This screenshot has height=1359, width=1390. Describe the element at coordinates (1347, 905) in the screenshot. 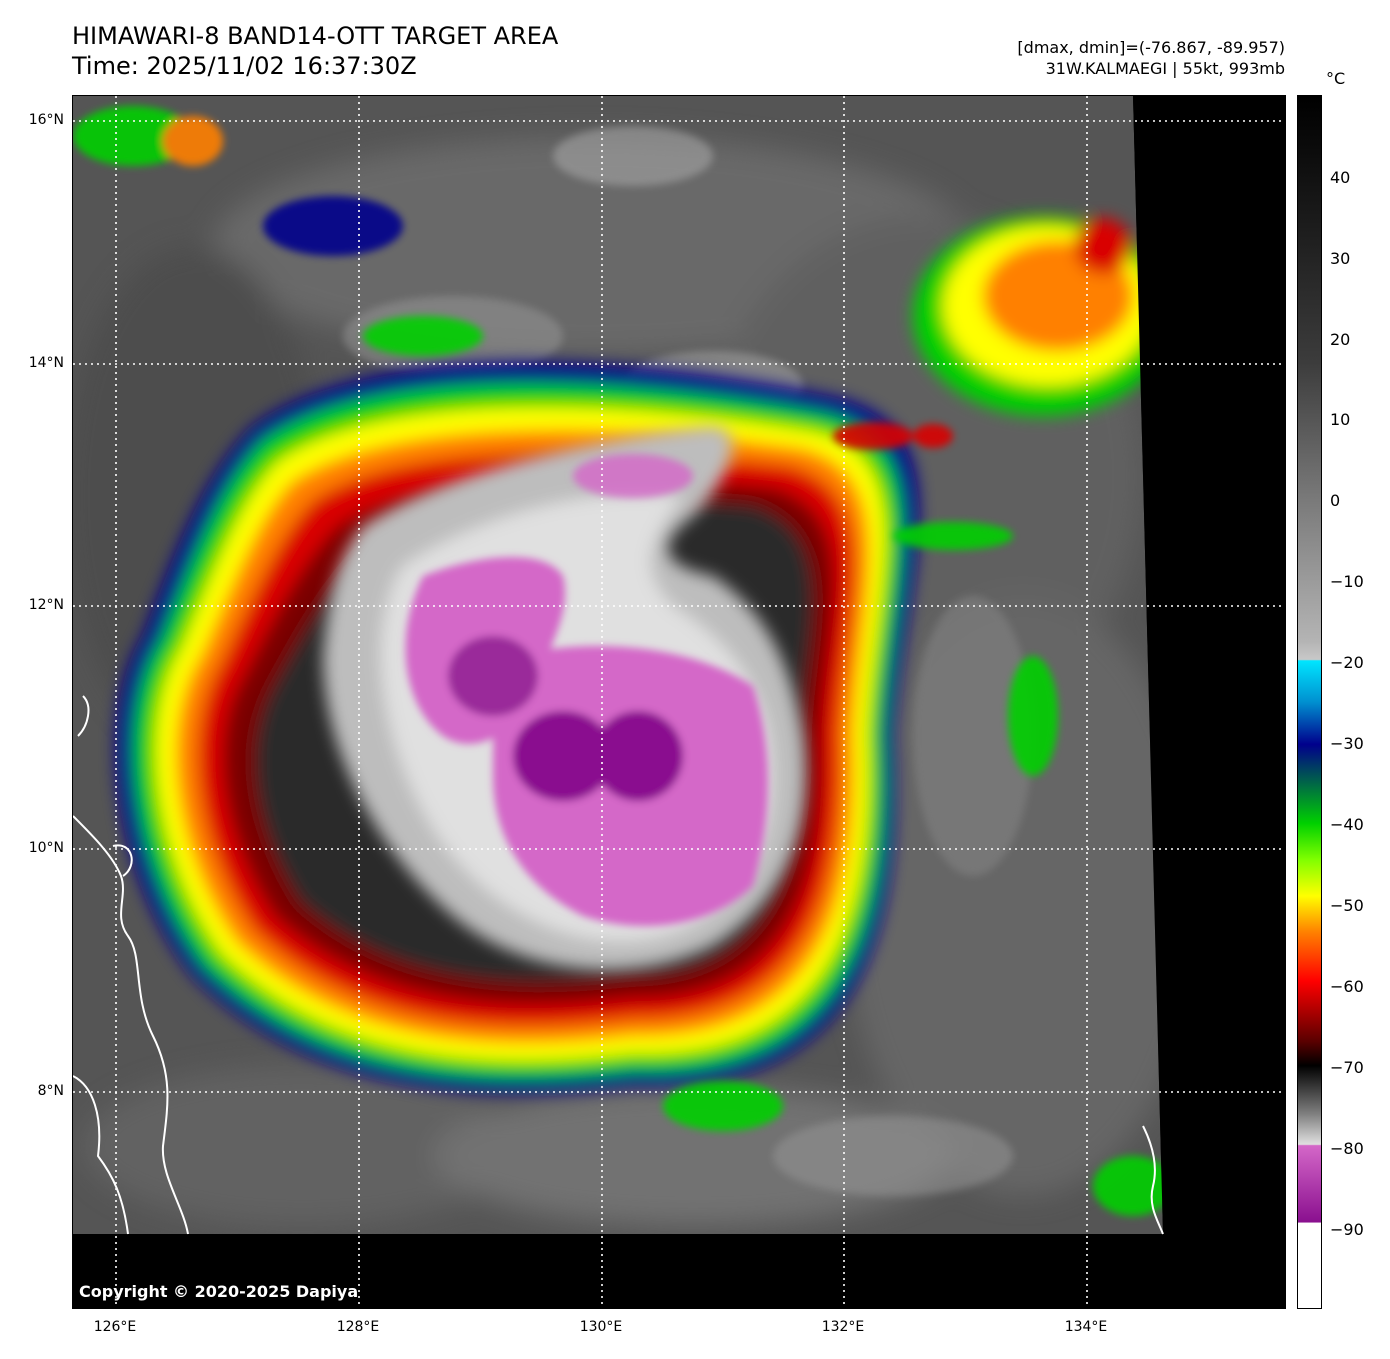

I see `colorbar-tick-minus50: −50` at that location.